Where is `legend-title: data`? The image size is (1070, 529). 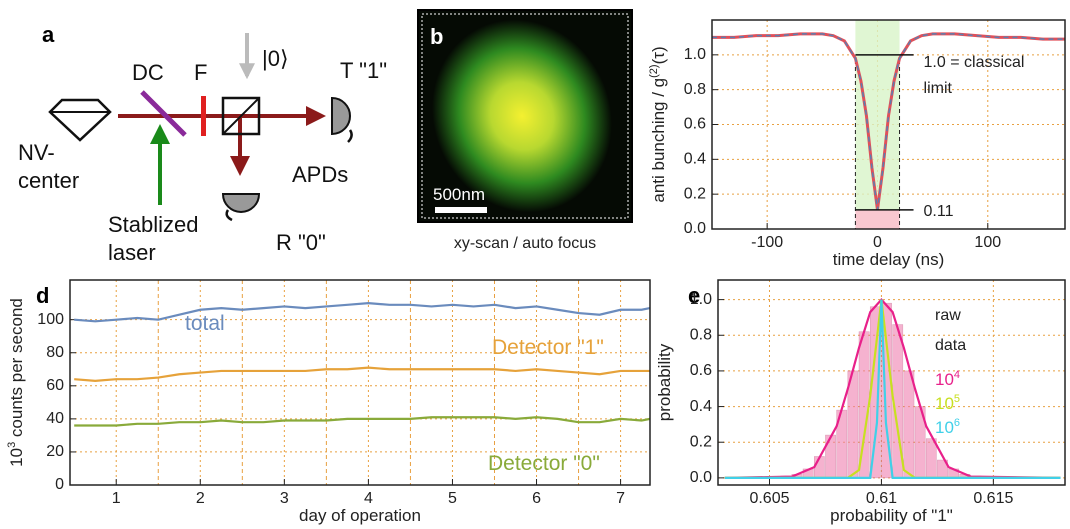 legend-title: data is located at coordinates (950, 345).